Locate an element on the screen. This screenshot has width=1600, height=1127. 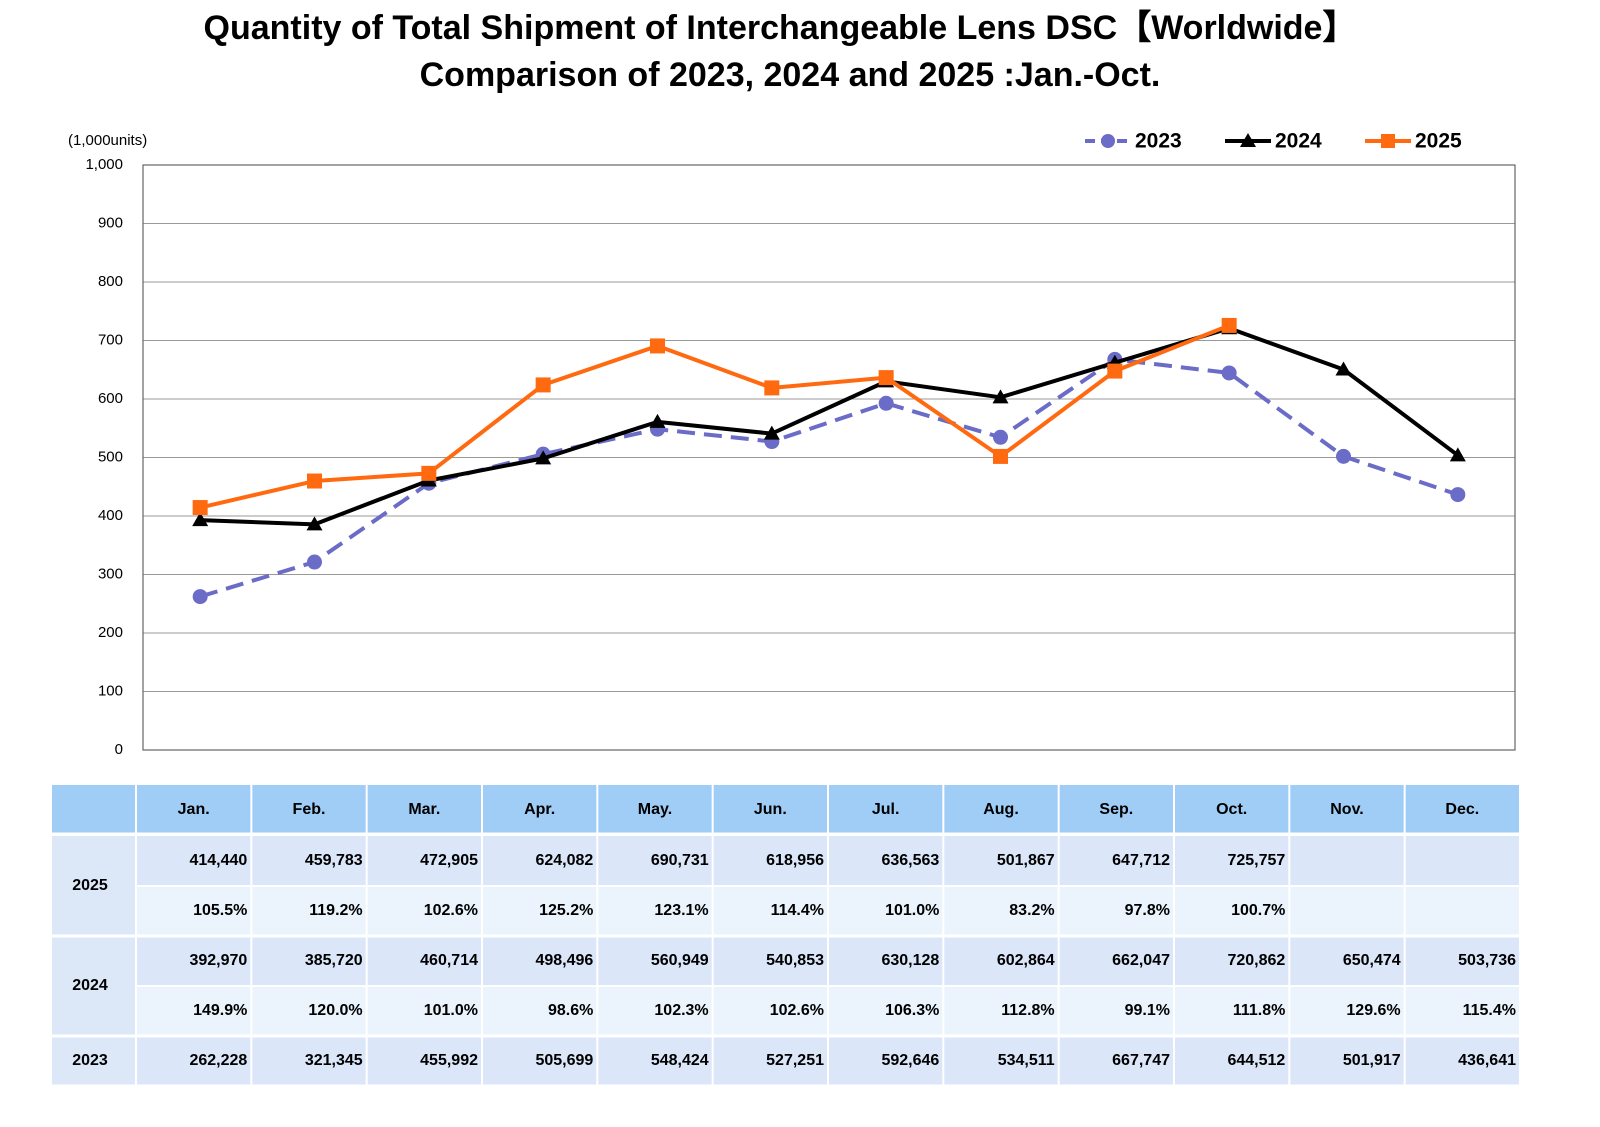
table-cell: 501,867 is located at coordinates (1026, 860).